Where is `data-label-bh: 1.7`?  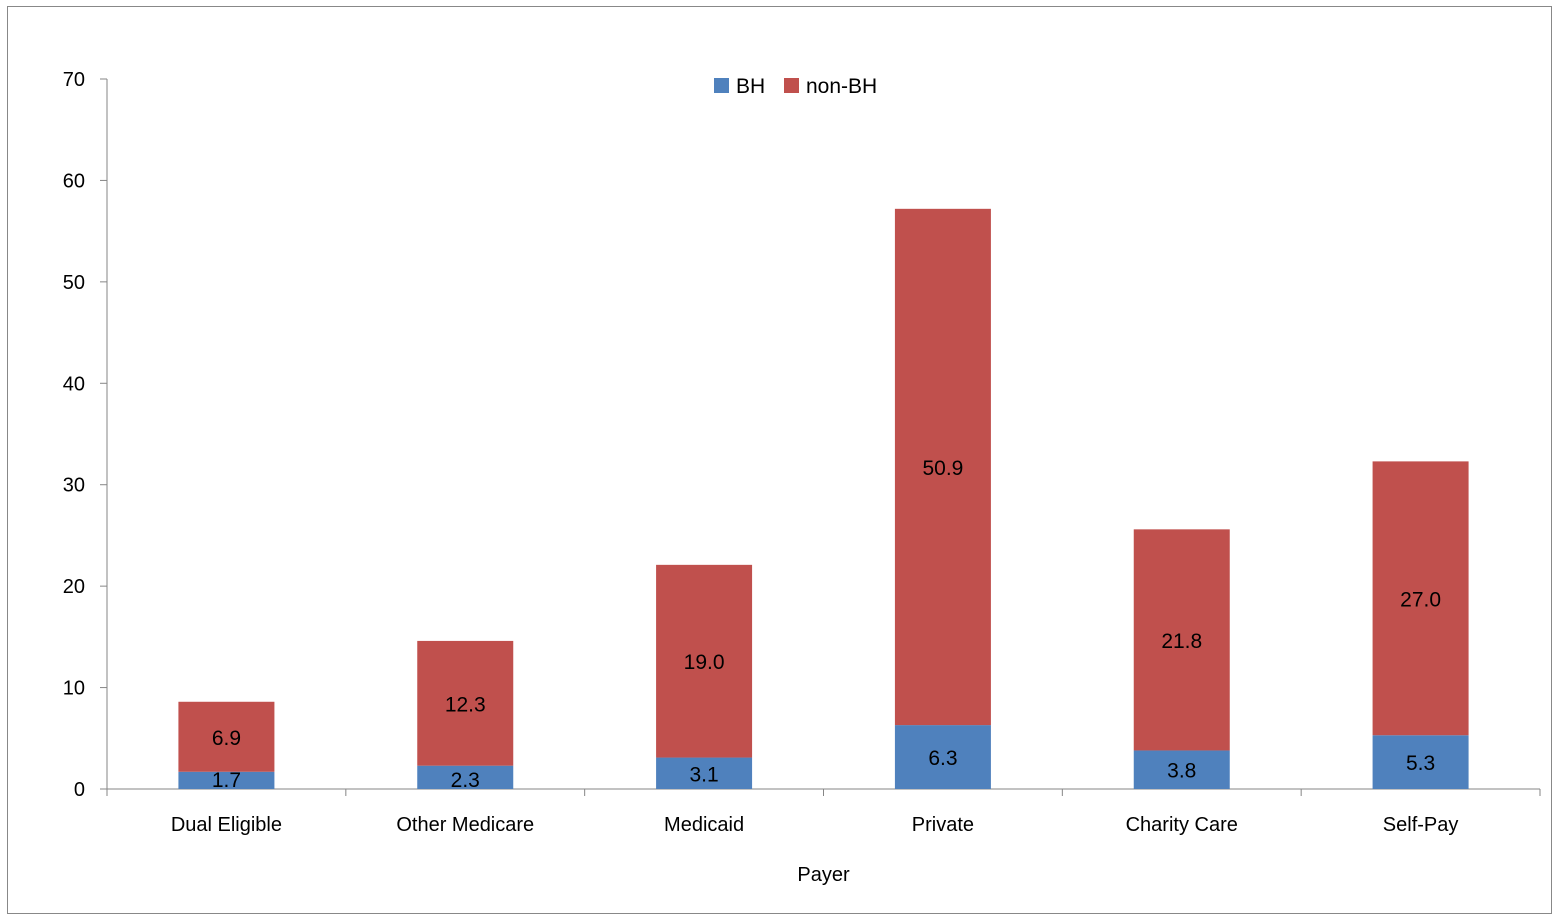
data-label-bh: 1.7 is located at coordinates (226, 780).